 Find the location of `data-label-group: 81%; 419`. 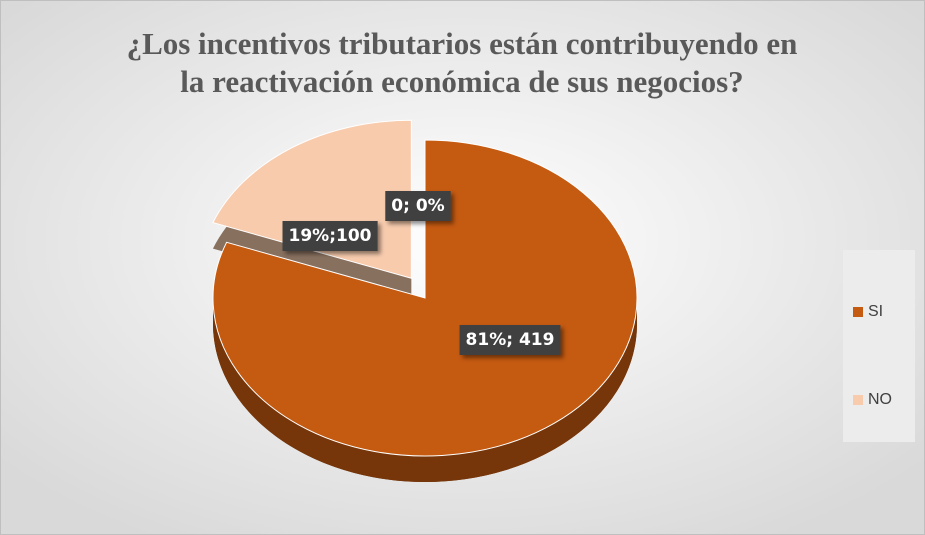

data-label-group: 81%; 419 is located at coordinates (510, 340).